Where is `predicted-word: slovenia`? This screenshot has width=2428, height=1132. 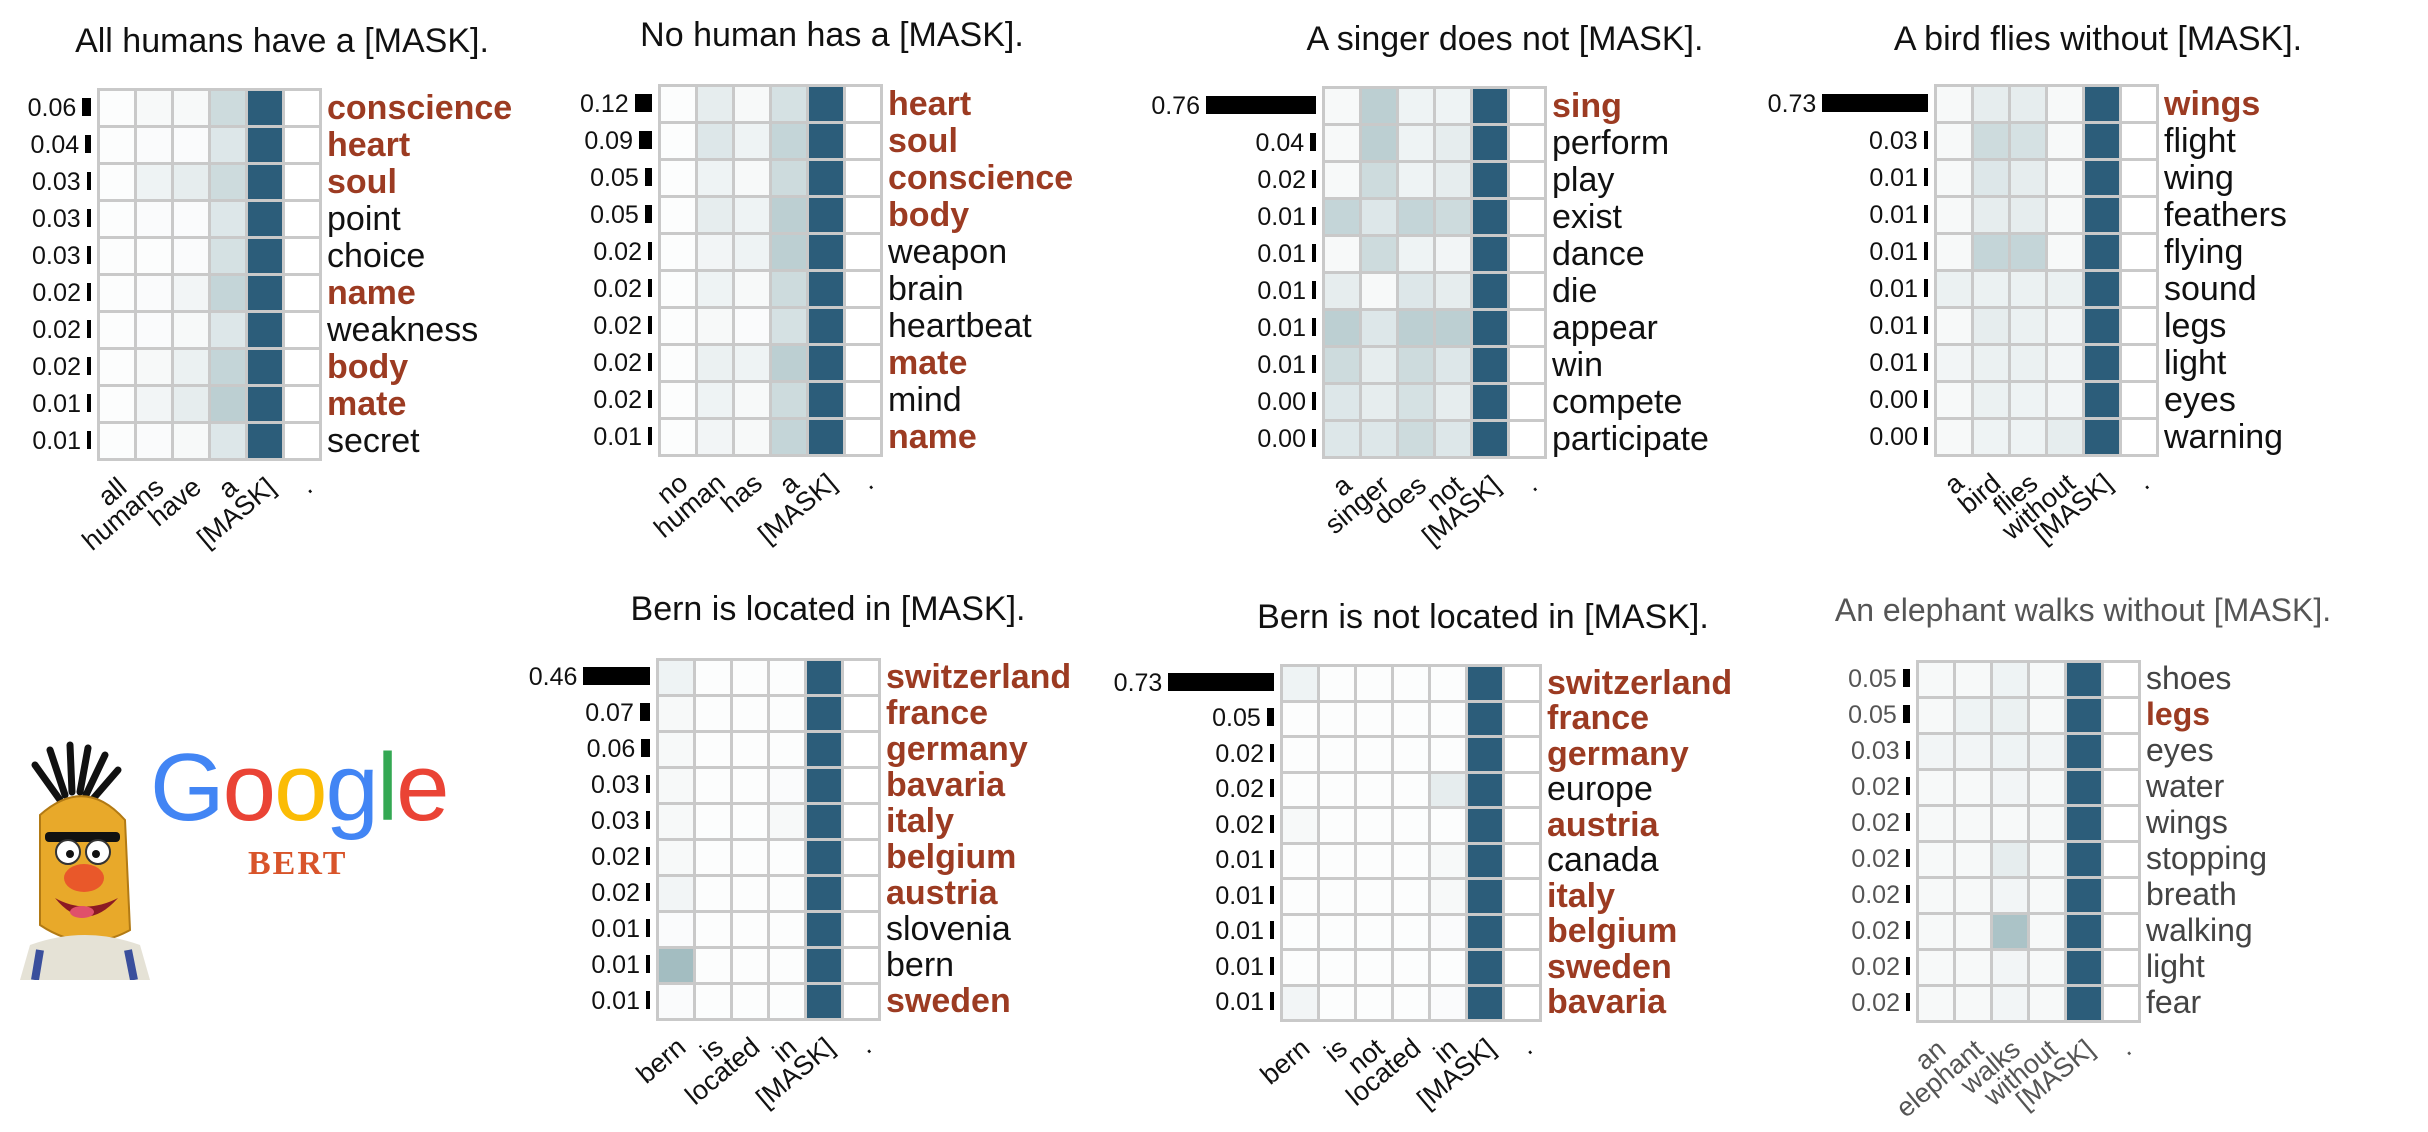
predicted-word: slovenia is located at coordinates (948, 929).